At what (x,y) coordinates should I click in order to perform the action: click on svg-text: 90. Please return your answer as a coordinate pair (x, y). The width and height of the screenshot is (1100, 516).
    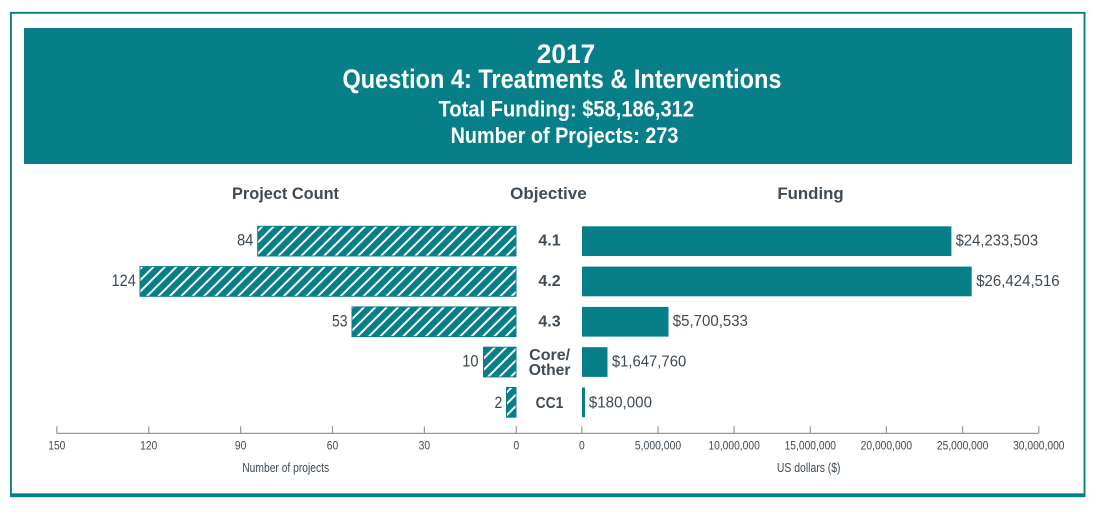
    Looking at the image, I should click on (240, 446).